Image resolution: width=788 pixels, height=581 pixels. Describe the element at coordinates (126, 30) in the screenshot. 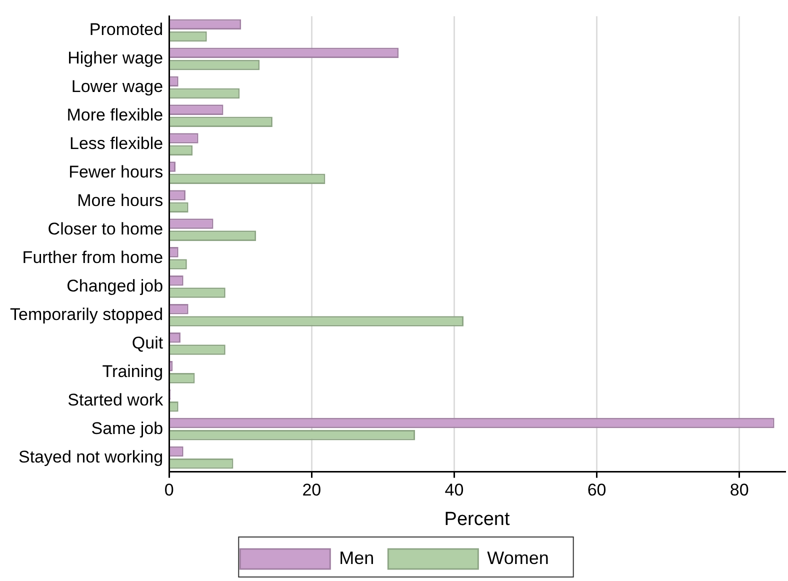

I see `y-tick-label: Promoted` at that location.